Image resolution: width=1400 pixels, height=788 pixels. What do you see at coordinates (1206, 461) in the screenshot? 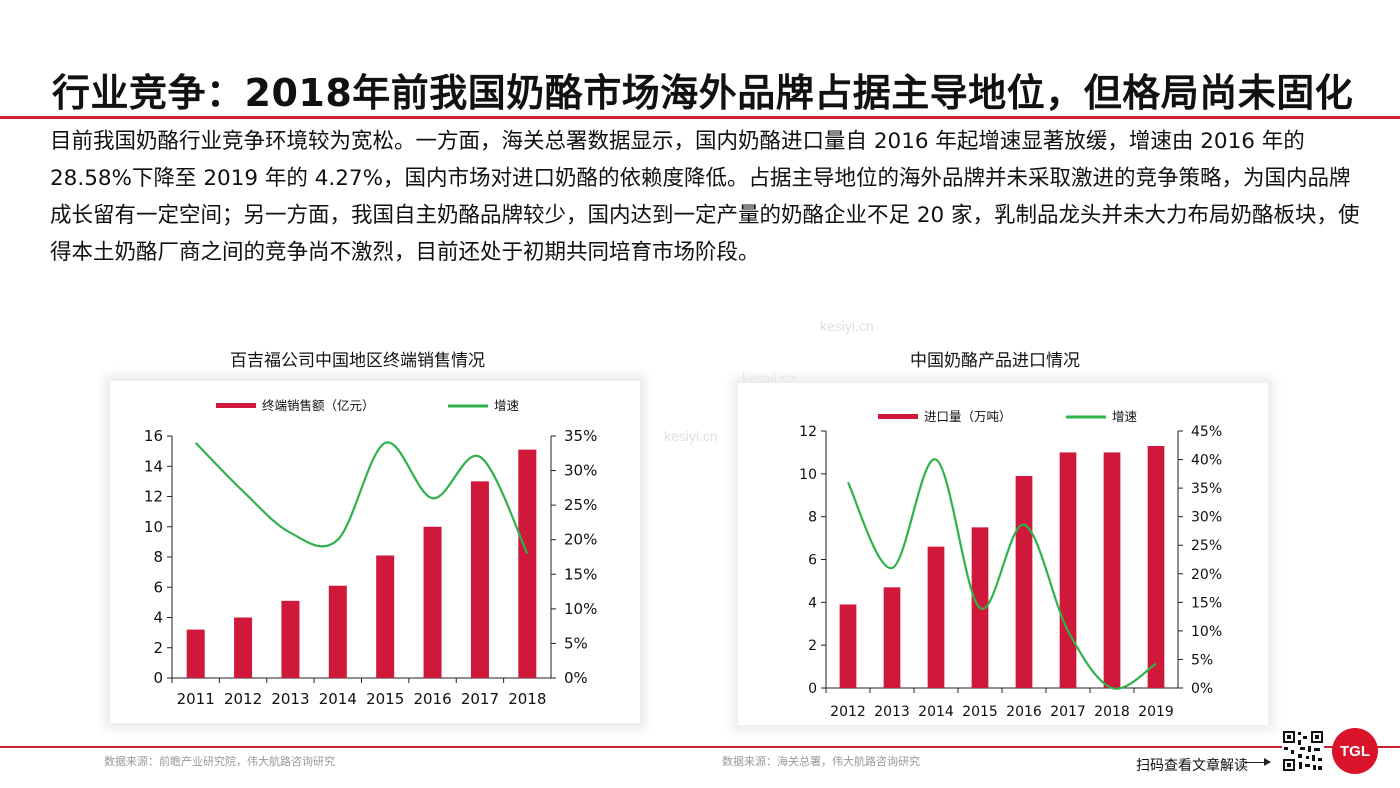
I see `y2-tick-label: 40%` at bounding box center [1206, 461].